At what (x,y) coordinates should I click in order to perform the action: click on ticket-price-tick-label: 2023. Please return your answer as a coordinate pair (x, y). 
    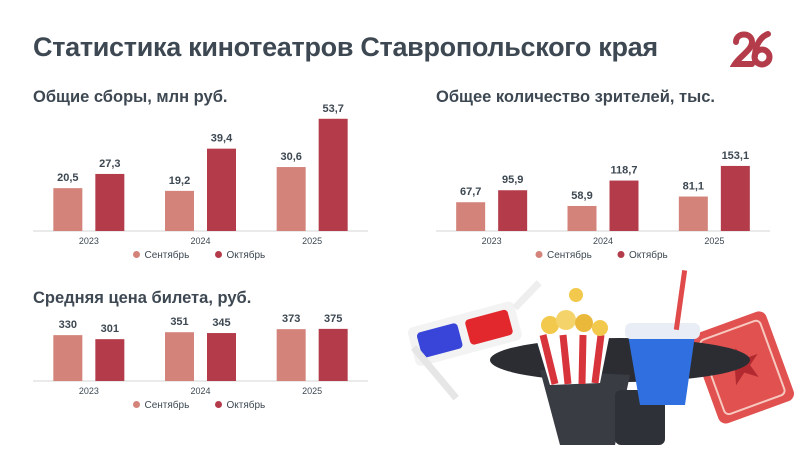
    Looking at the image, I should click on (89, 391).